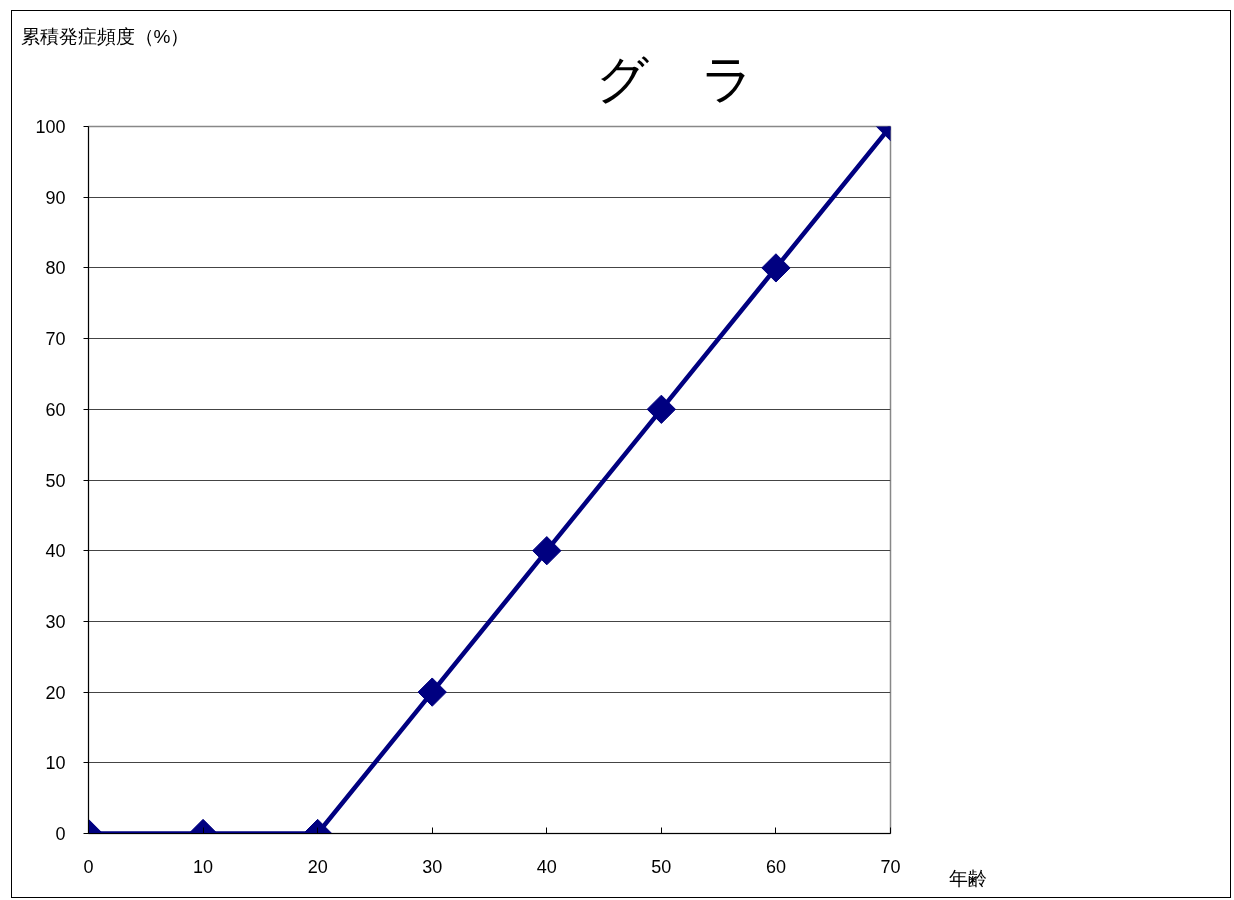 This screenshot has width=1234, height=900. I want to click on x-tick-label: 0, so click(88, 866).